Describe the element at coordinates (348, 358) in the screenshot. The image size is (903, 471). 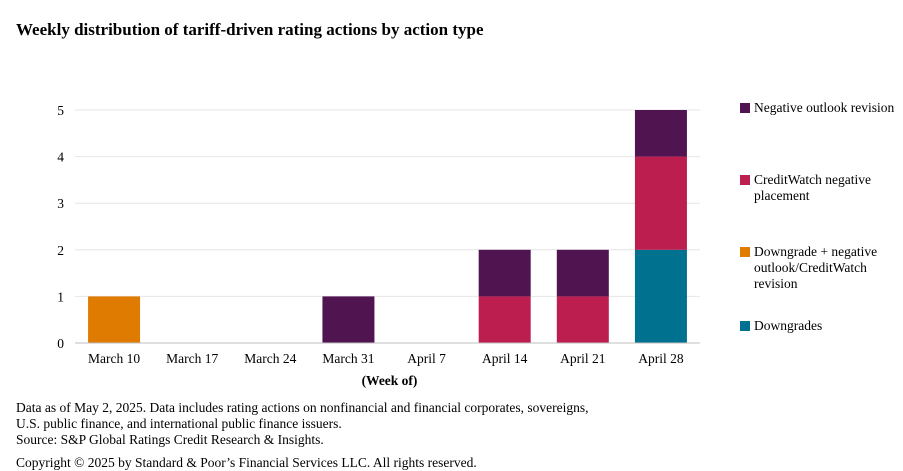
I see `x-tick-label: March 31` at that location.